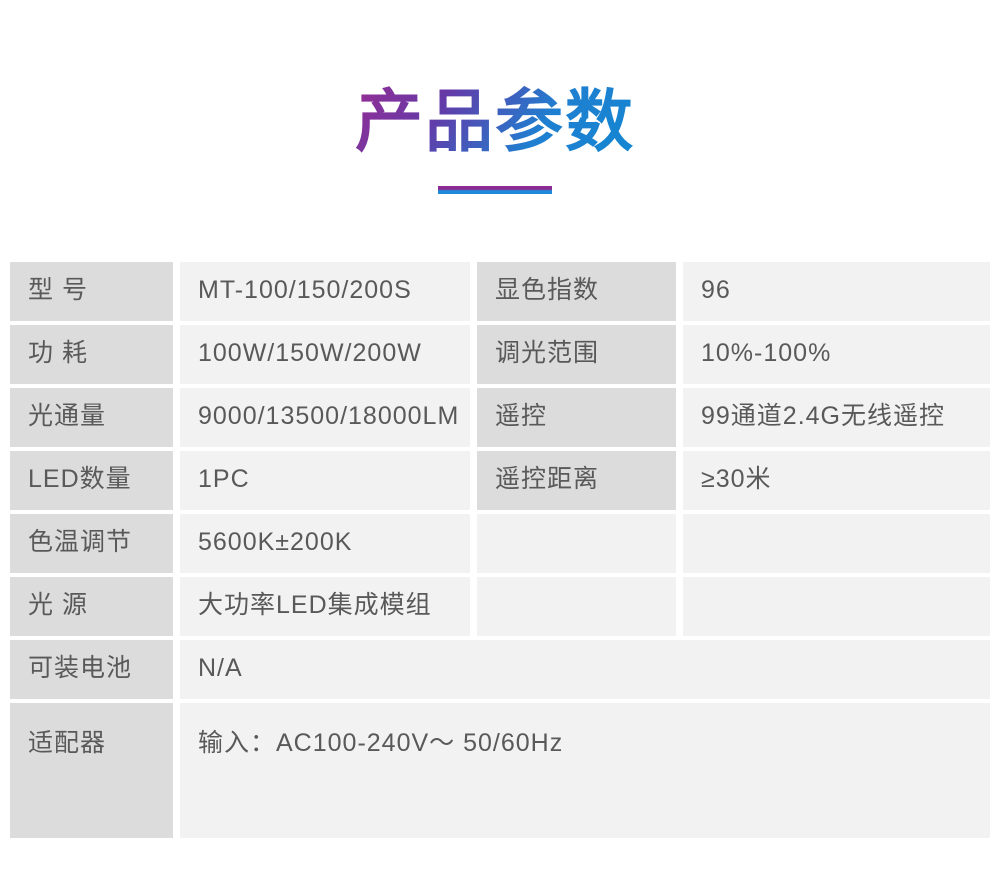 The width and height of the screenshot is (990, 893). What do you see at coordinates (325, 480) in the screenshot?
I see `spec-value-led-count: 1PC` at bounding box center [325, 480].